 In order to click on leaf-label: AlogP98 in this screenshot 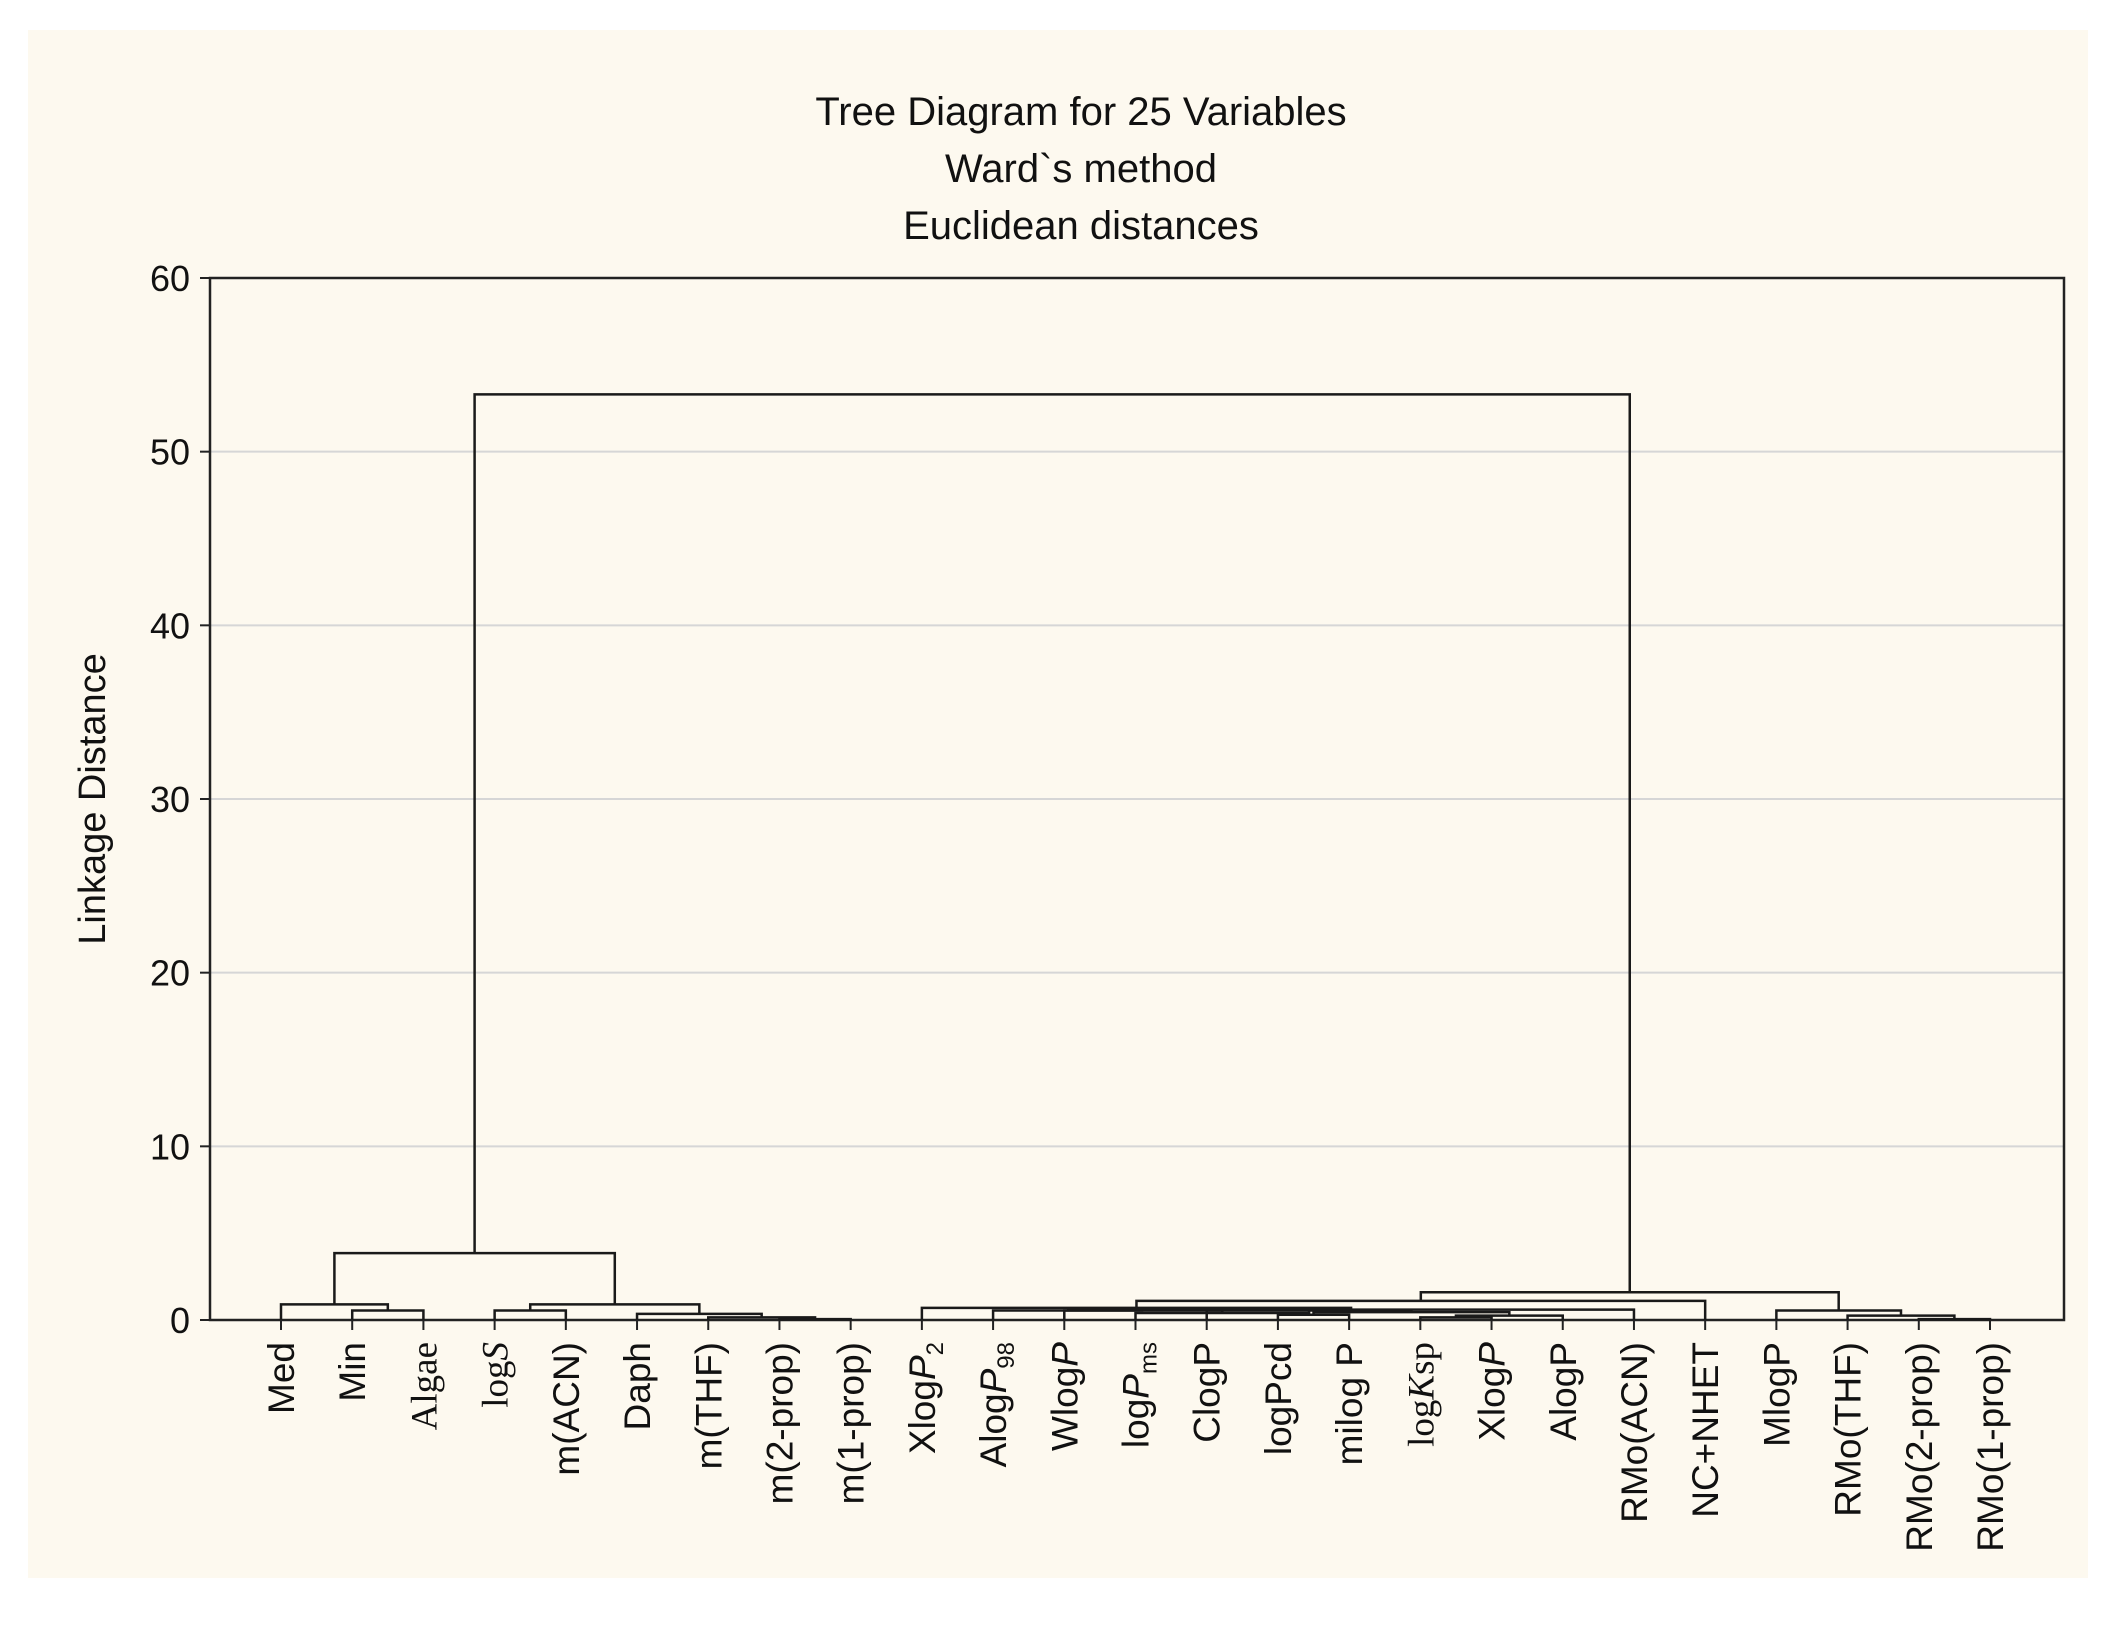, I will do `click(996, 1404)`.